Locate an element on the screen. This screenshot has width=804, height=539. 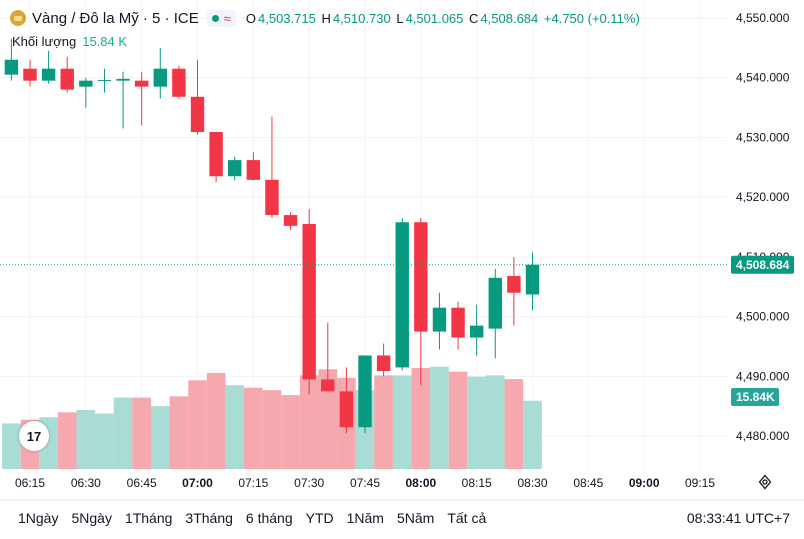
timeframe-button: 5Ngày is located at coordinates (91, 518).